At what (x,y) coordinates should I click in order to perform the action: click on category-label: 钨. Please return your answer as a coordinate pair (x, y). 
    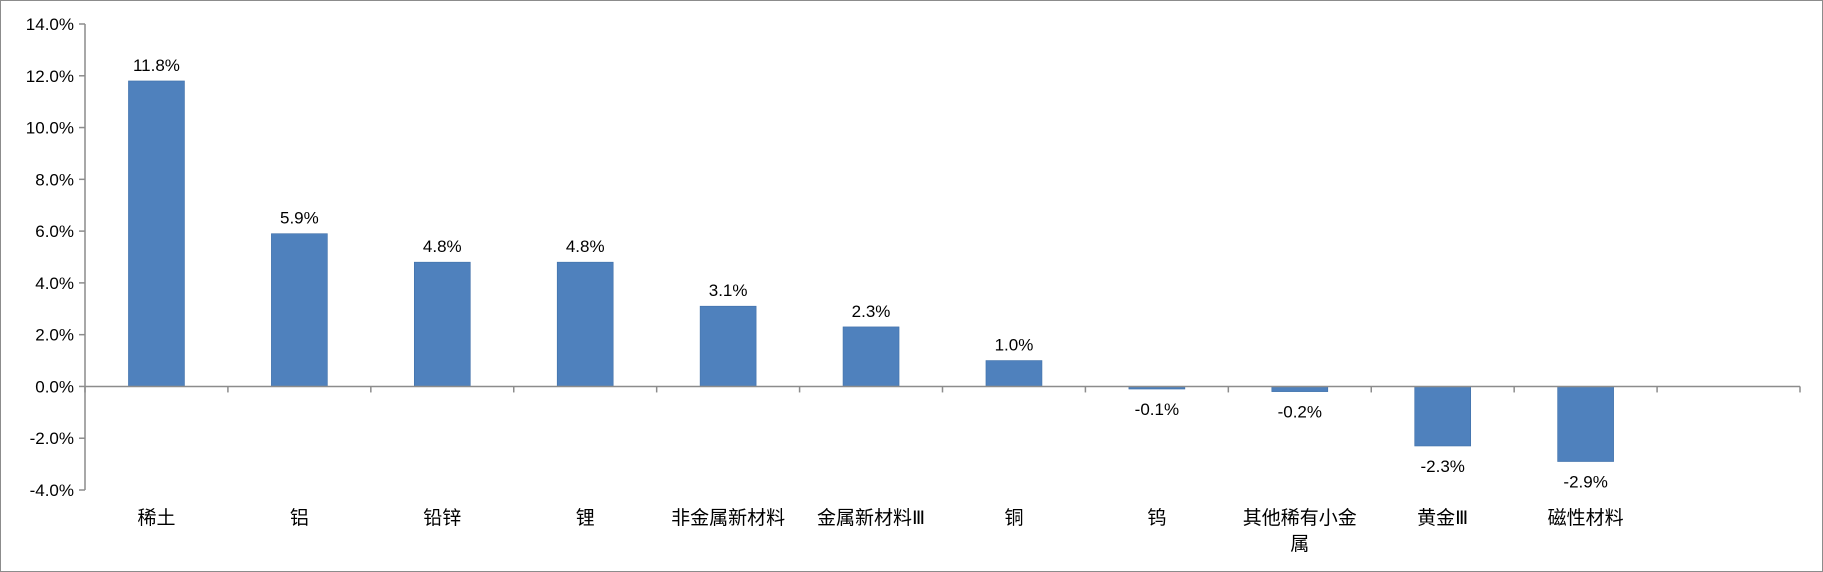
    Looking at the image, I should click on (1156, 518).